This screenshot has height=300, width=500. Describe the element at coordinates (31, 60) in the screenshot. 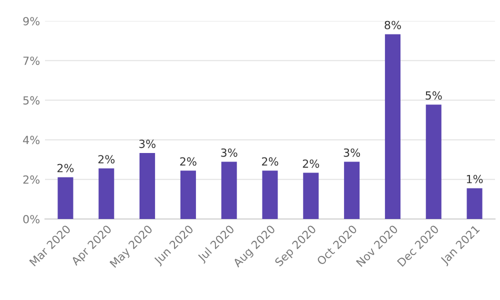

I see `y-tick-label: 7%` at that location.